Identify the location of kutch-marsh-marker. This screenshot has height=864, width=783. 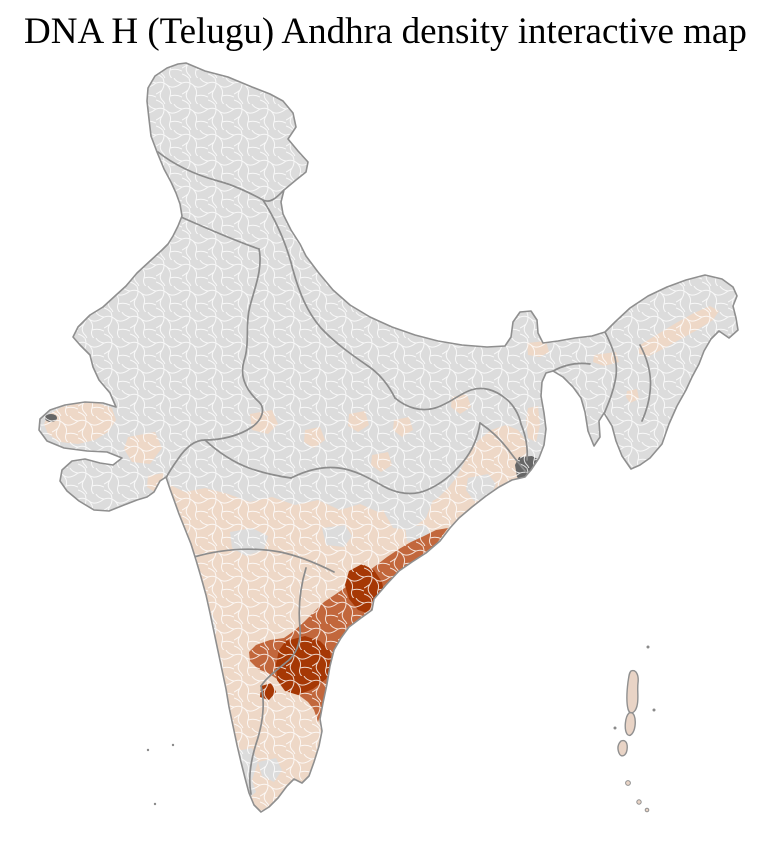
(51, 418).